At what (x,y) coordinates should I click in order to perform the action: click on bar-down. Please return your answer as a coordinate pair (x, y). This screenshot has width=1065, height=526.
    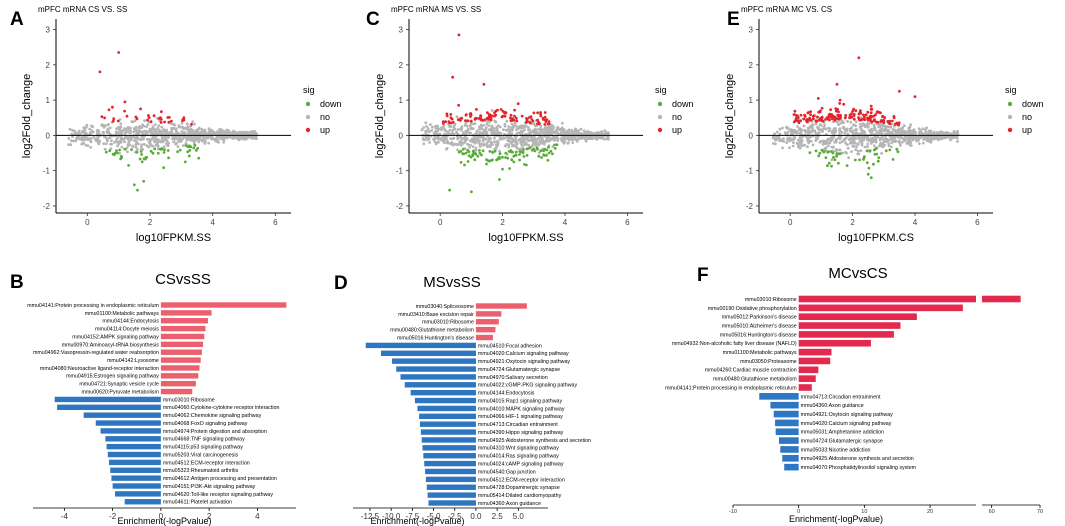
    Looking at the image, I should click on (428, 353).